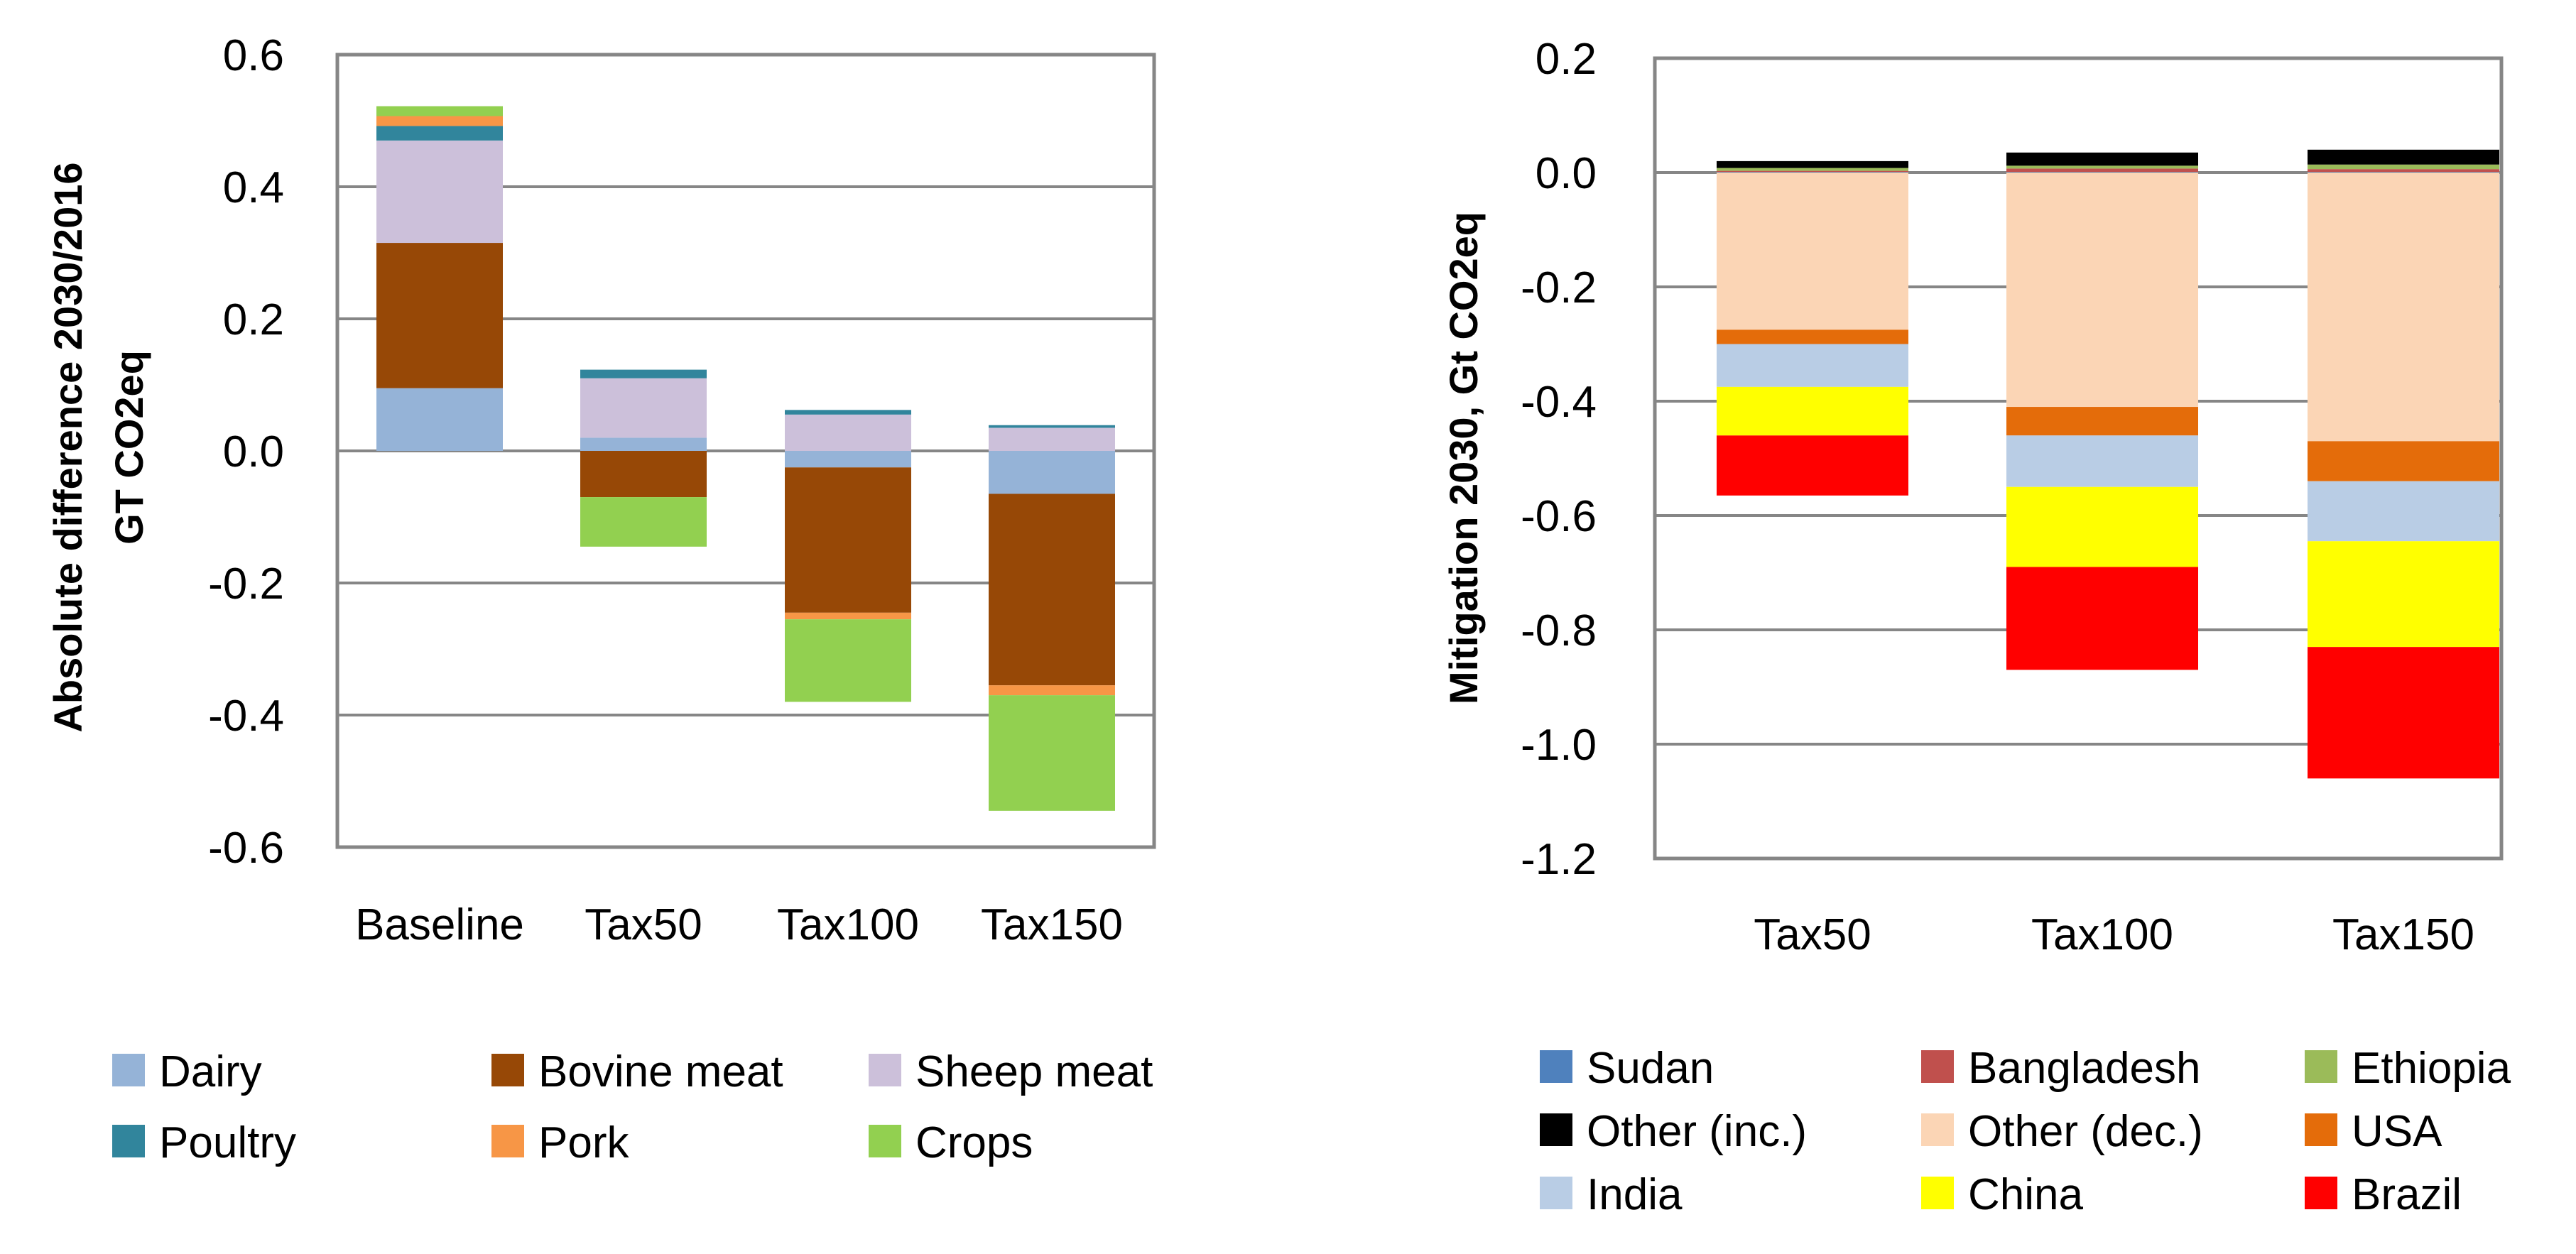 The width and height of the screenshot is (2576, 1254). I want to click on bar-tax150-other-dec, so click(2403, 308).